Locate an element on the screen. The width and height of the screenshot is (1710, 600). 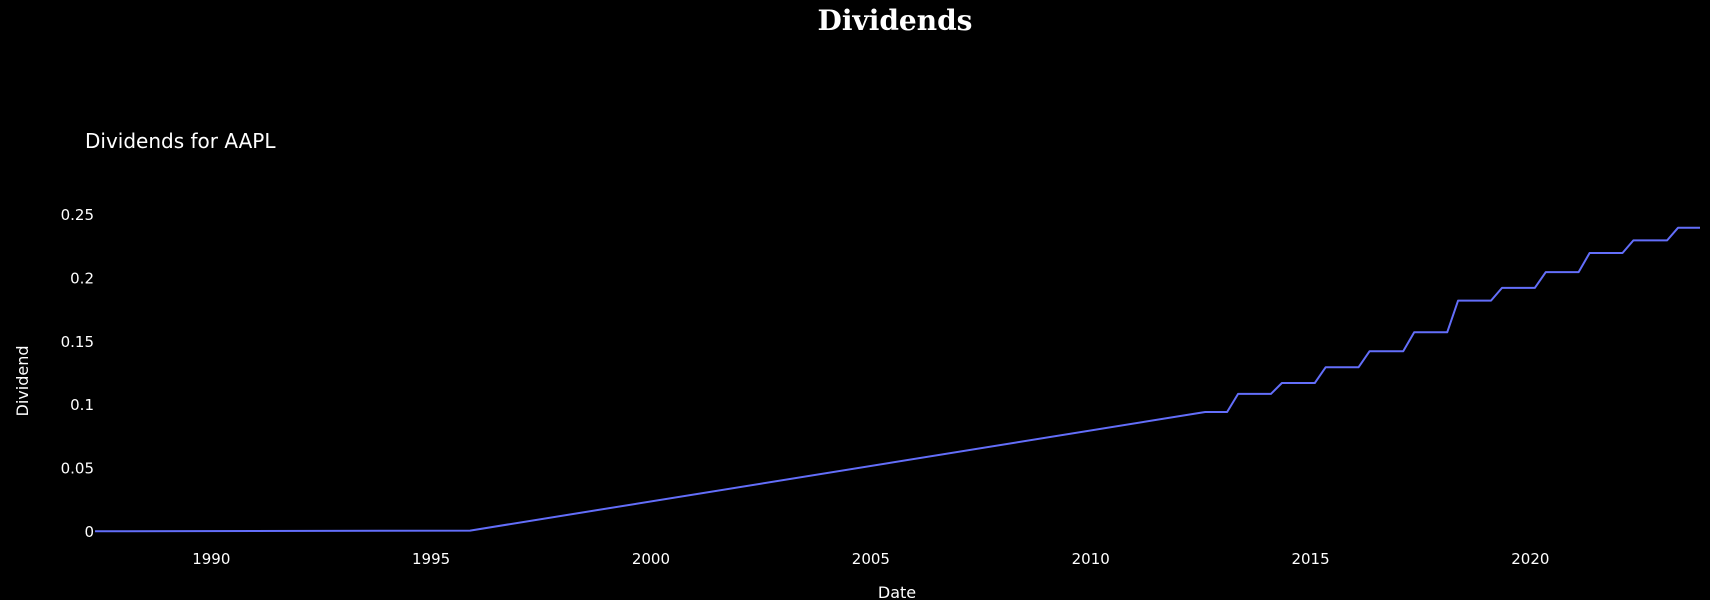
y-axis-ticks: 0 0.05 0.1 0.15 0.2 0.25 is located at coordinates (77, 373).